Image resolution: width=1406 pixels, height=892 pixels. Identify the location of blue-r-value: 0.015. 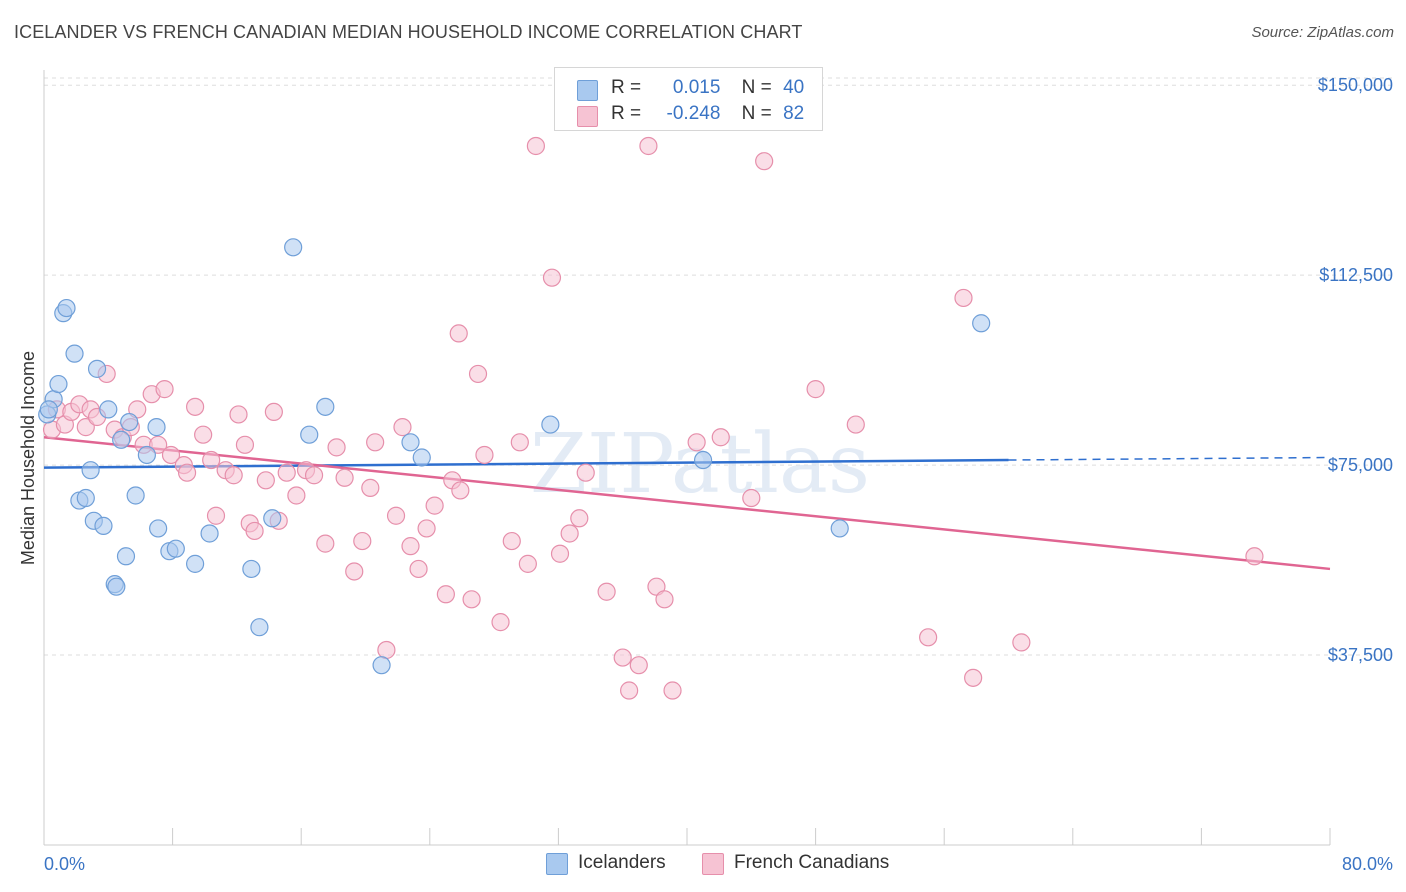
(696, 87).